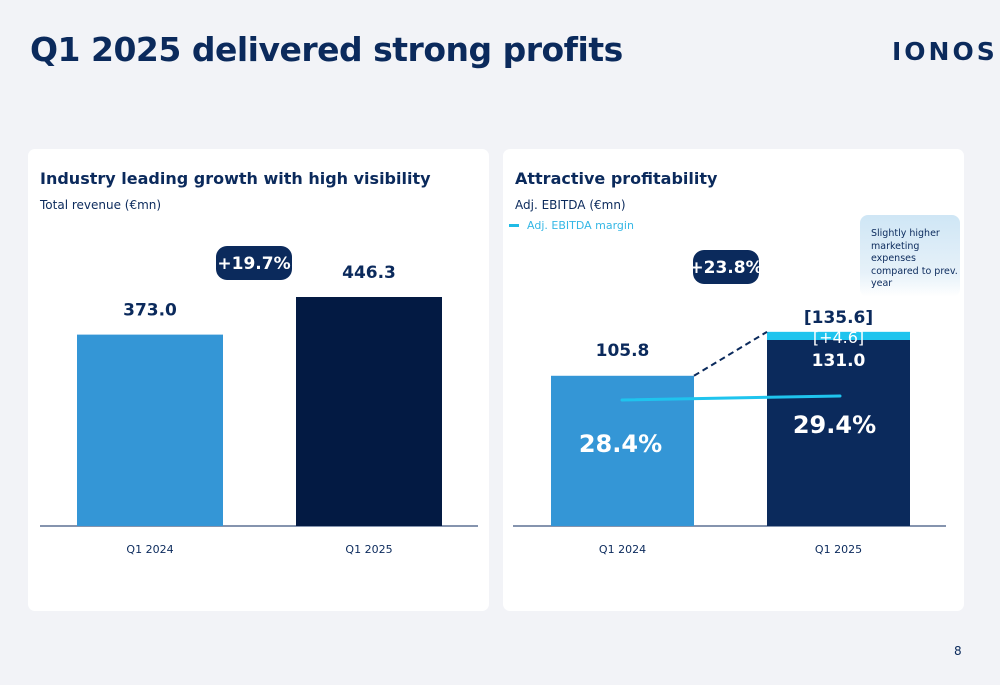  I want to click on ebitda-category-label: Q1 2025, so click(838, 549).